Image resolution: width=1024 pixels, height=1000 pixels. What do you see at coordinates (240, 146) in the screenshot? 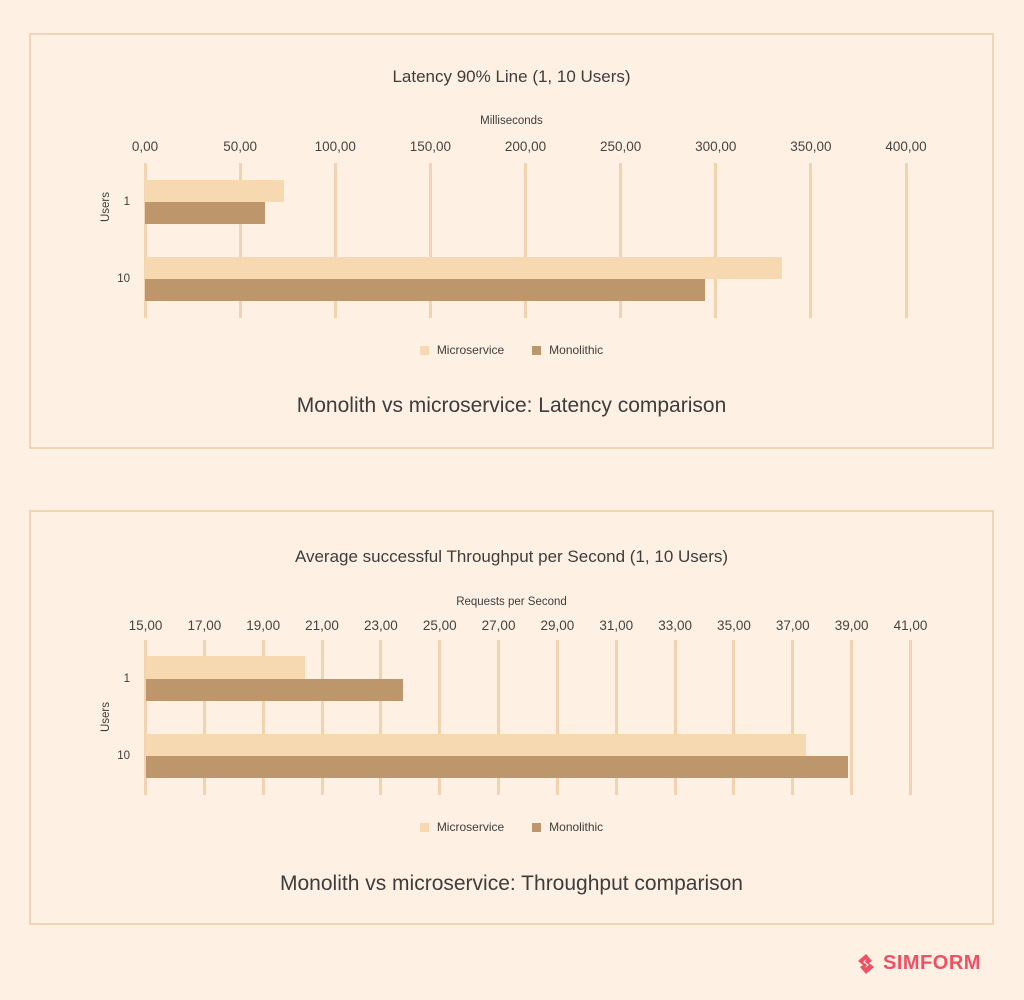
I see `x-tick-label: 50,00` at bounding box center [240, 146].